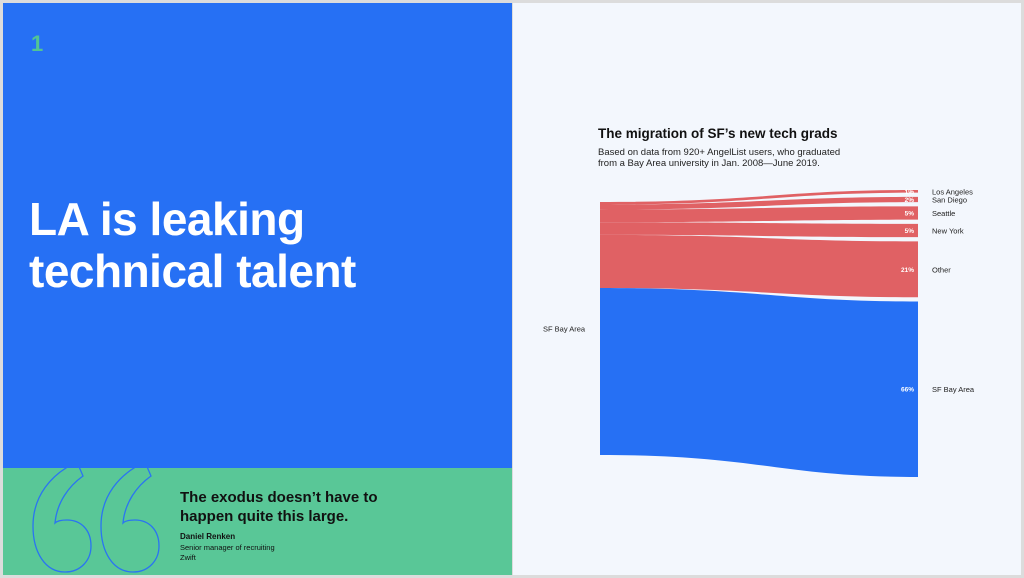  I want to click on target-label-los-angeles: Los Angeles, so click(952, 191).